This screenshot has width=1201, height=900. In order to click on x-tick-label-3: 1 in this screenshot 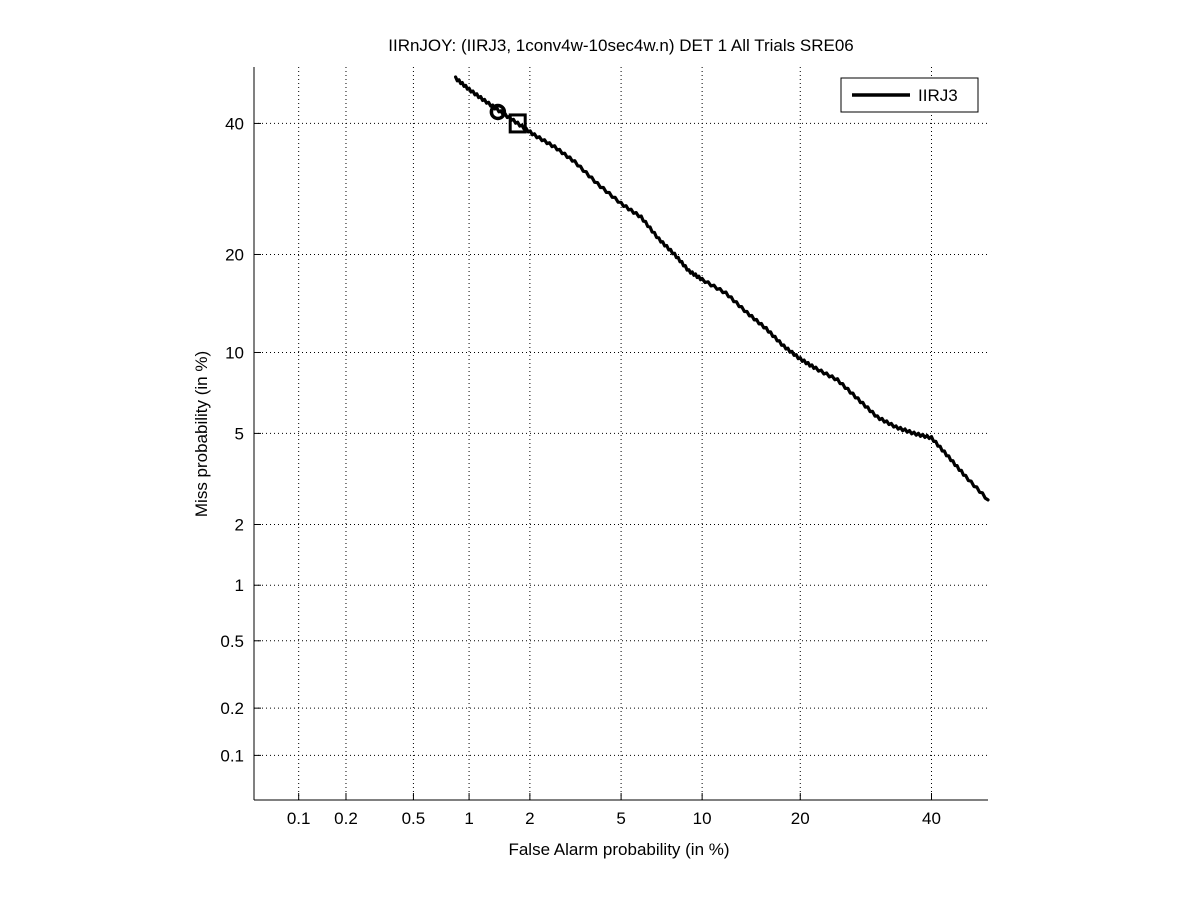, I will do `click(468, 818)`.